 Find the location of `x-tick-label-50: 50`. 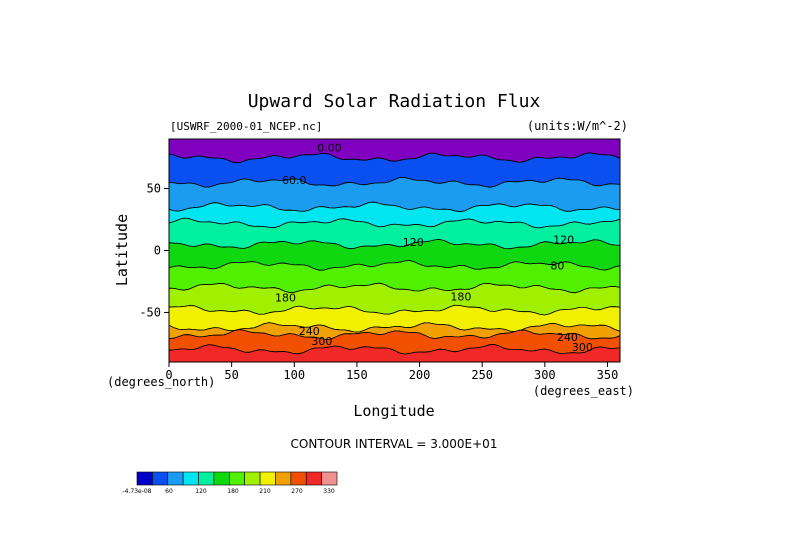

x-tick-label-50: 50 is located at coordinates (231, 375).